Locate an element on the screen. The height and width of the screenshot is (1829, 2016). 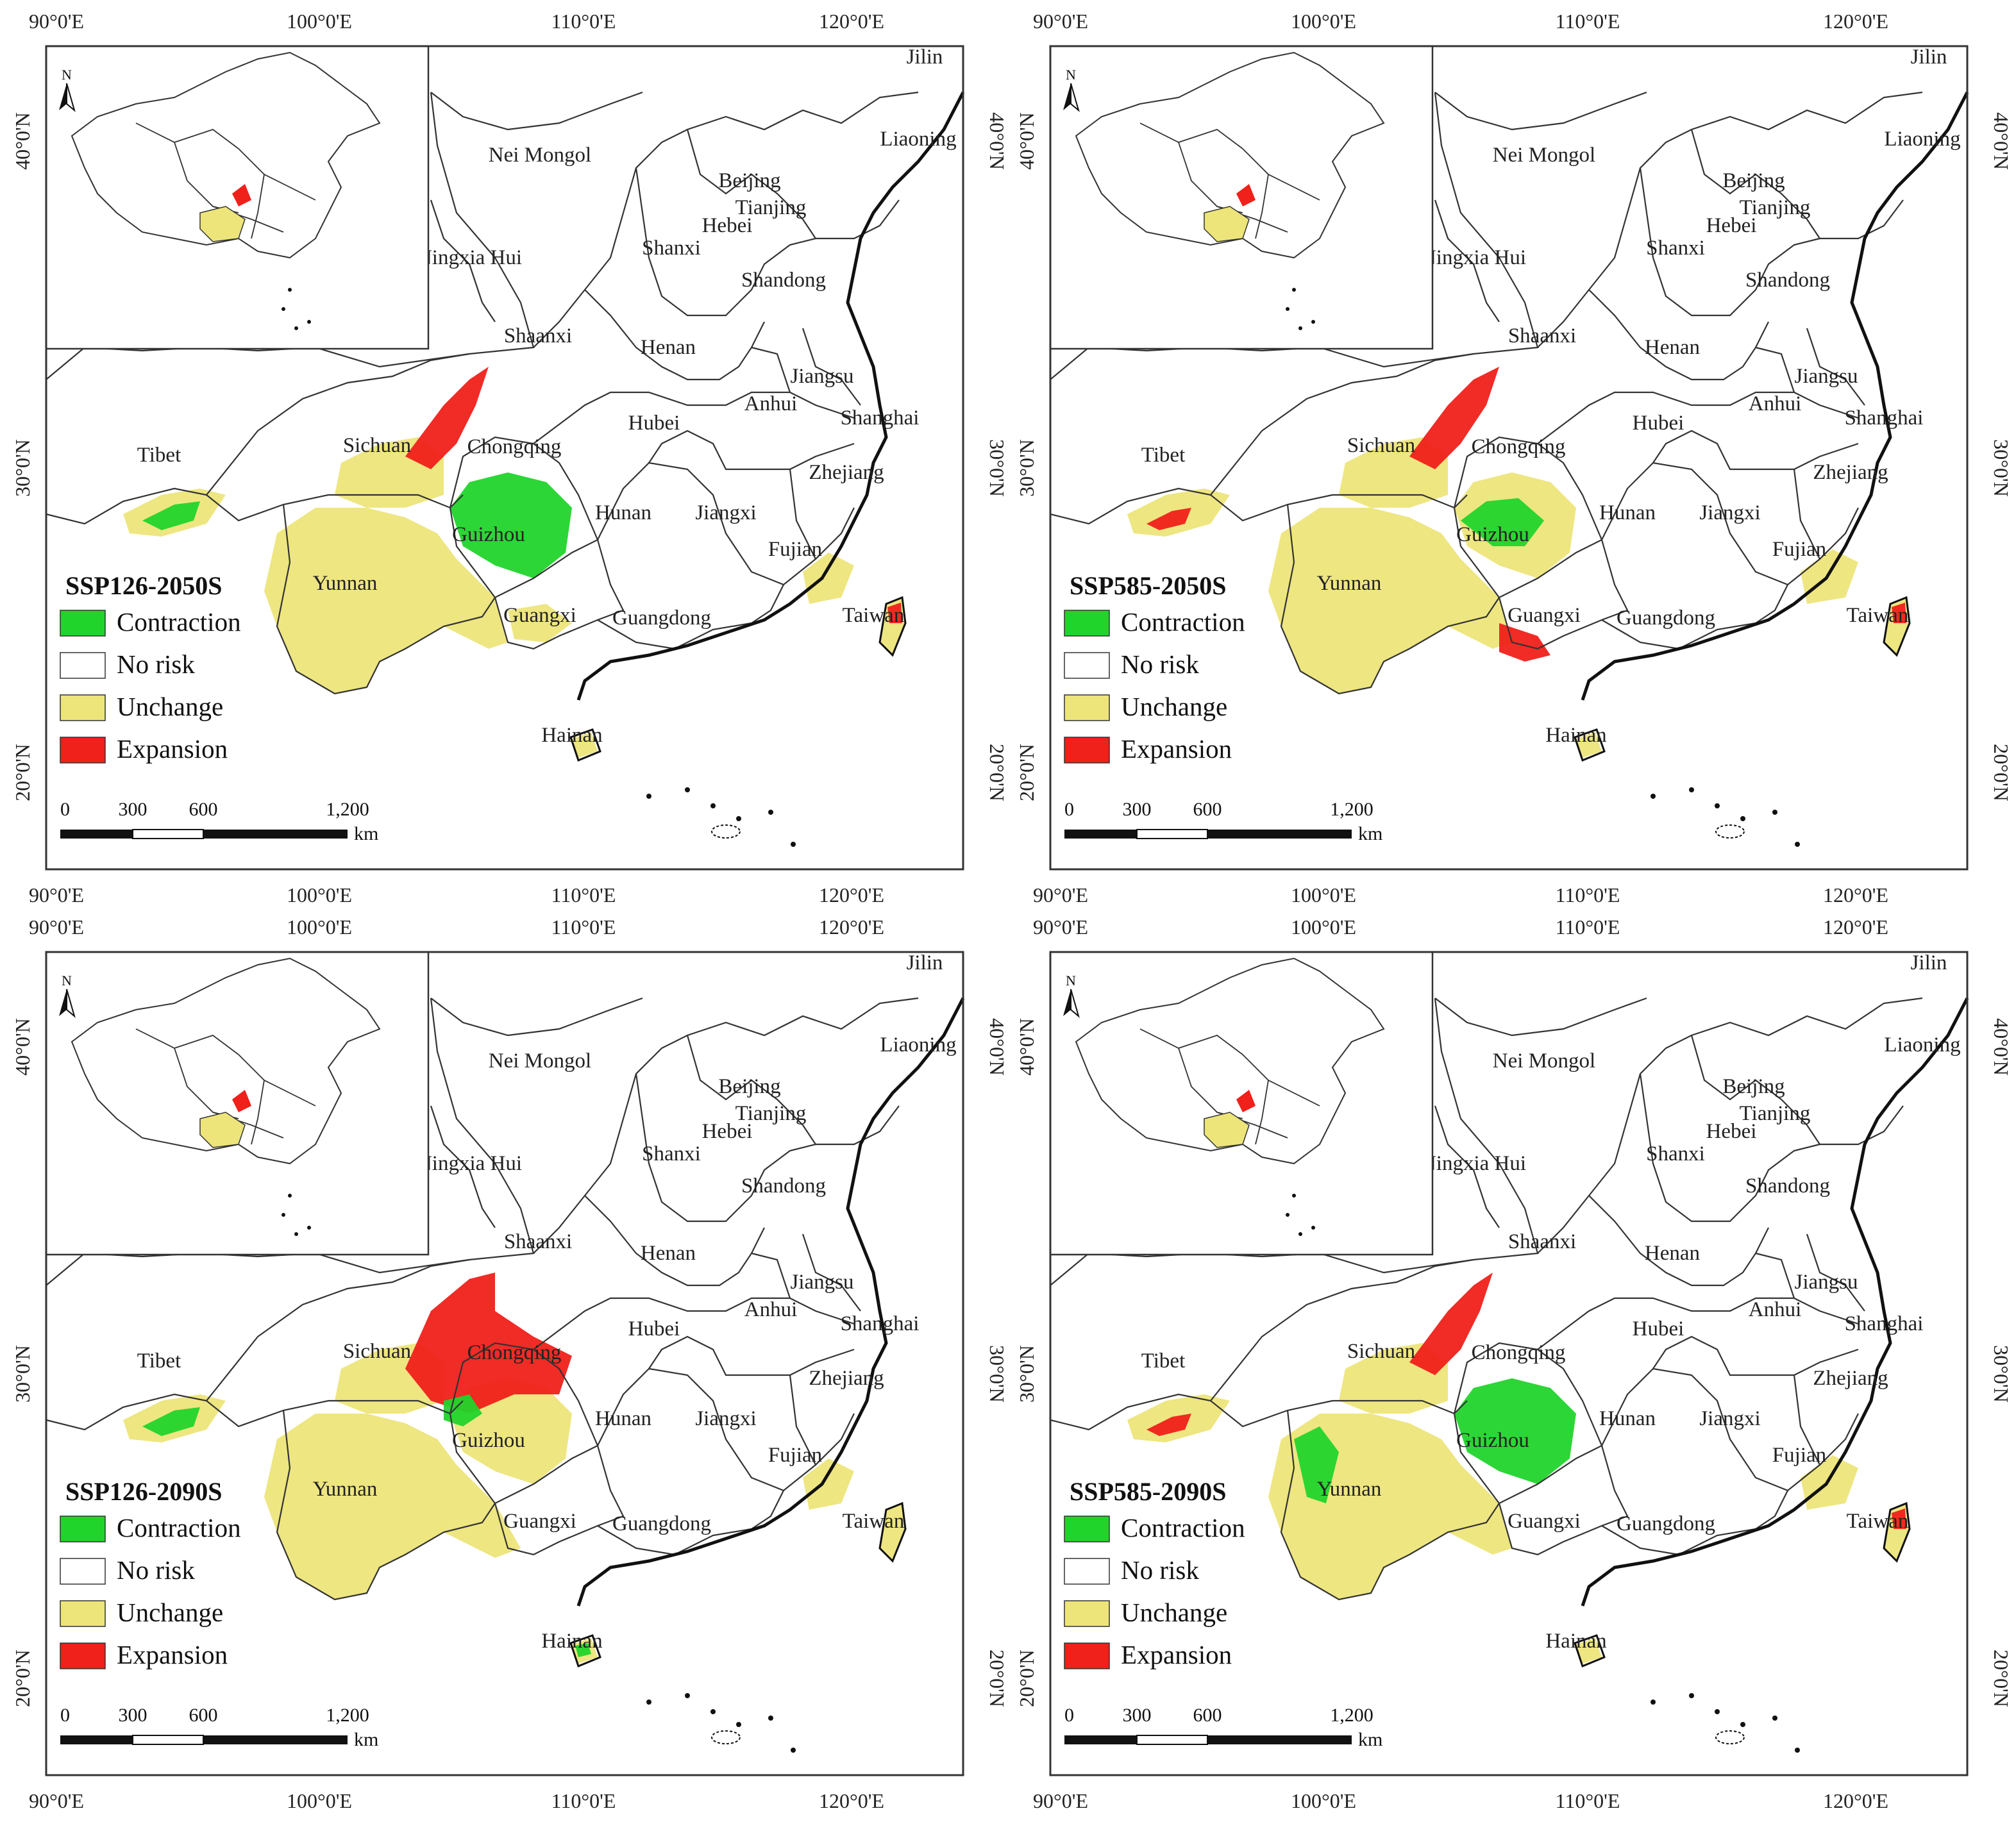
province-label: Jilin is located at coordinates (1929, 57).